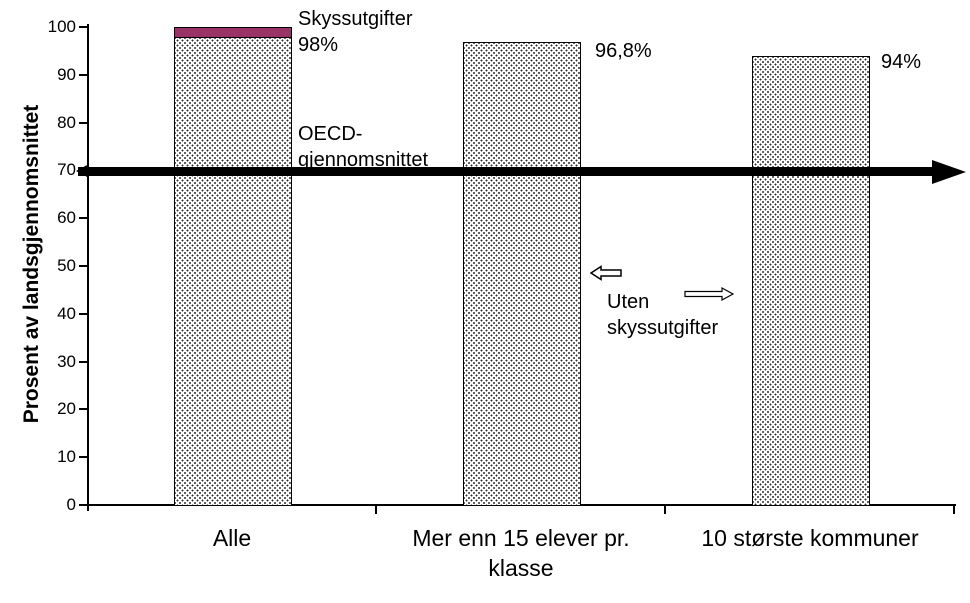  I want to click on bar-value-label-10-storste: 94%, so click(901, 62).